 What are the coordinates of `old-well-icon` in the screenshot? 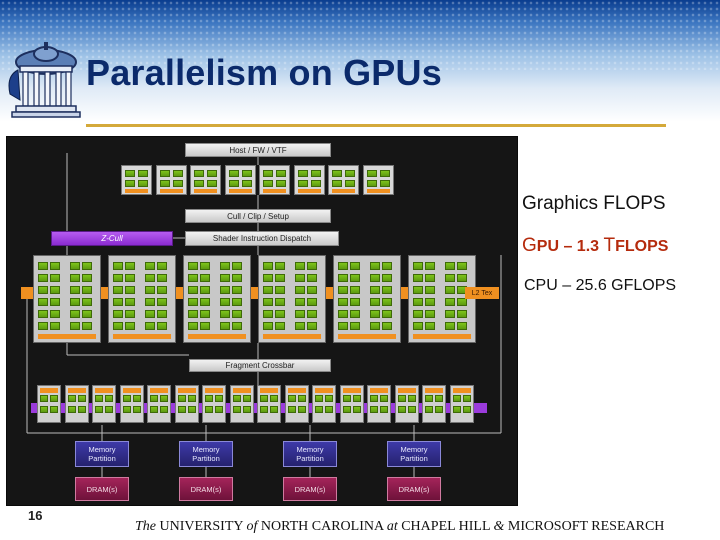 It's located at (44, 80).